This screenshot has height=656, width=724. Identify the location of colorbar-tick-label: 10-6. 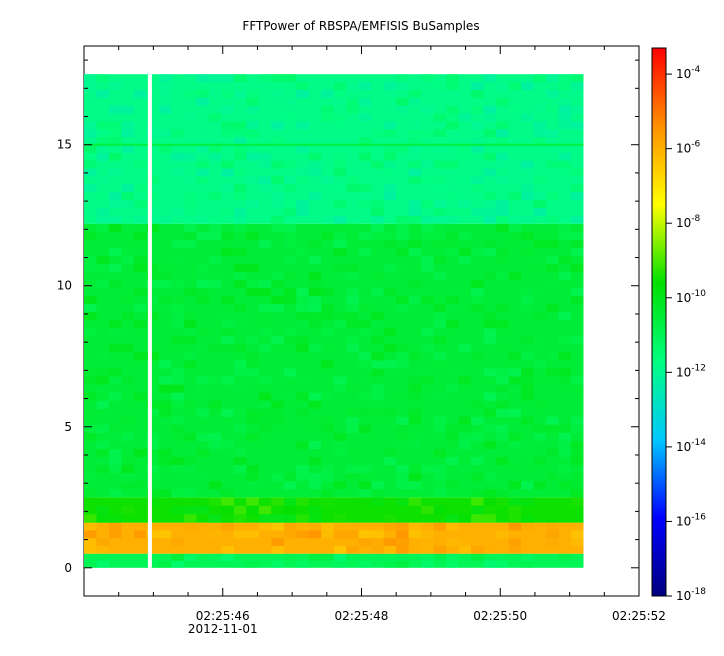
(688, 148).